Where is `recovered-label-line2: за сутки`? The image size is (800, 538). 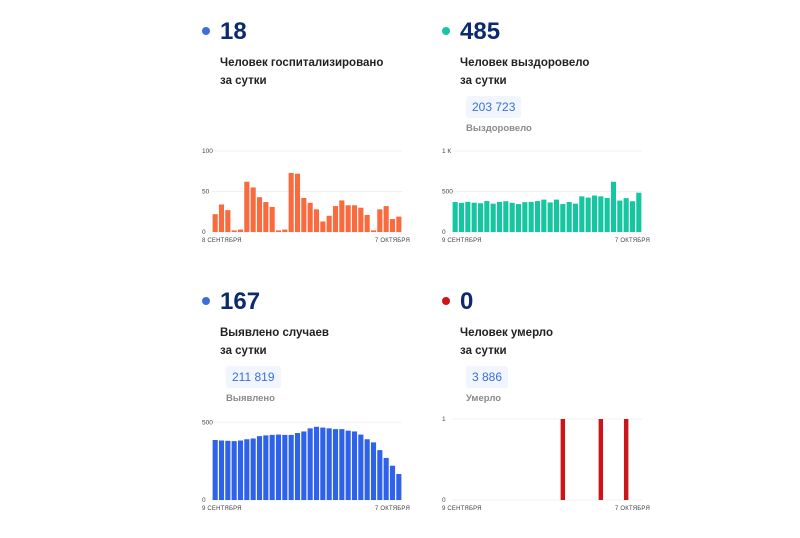
recovered-label-line2: за сутки is located at coordinates (483, 81).